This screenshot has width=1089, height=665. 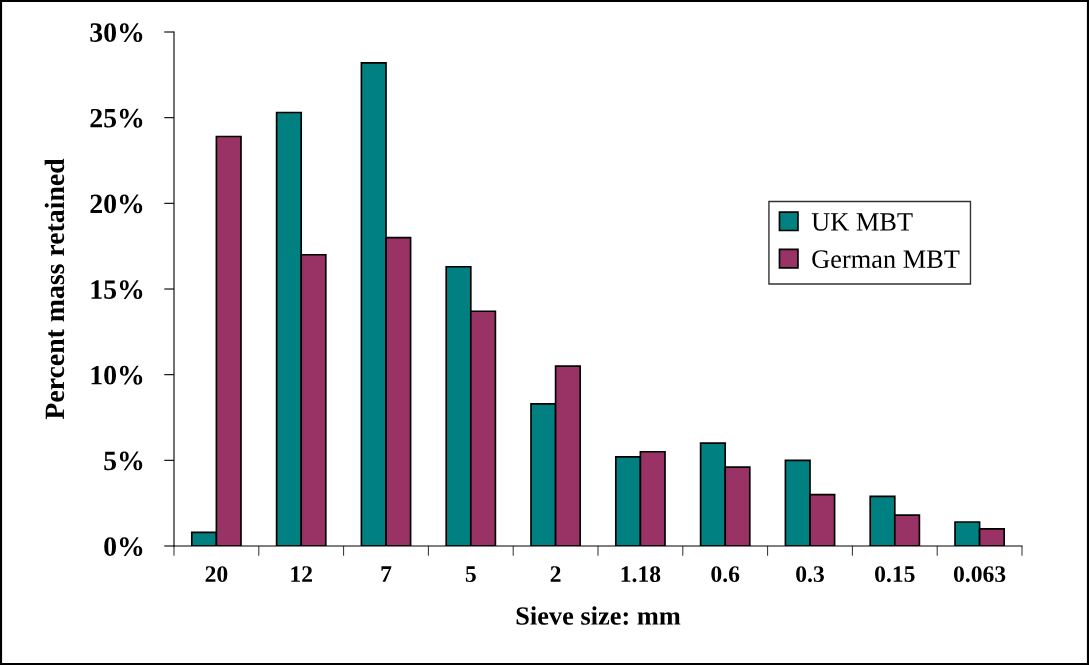 What do you see at coordinates (123, 461) in the screenshot?
I see `y-tick-label: 5%` at bounding box center [123, 461].